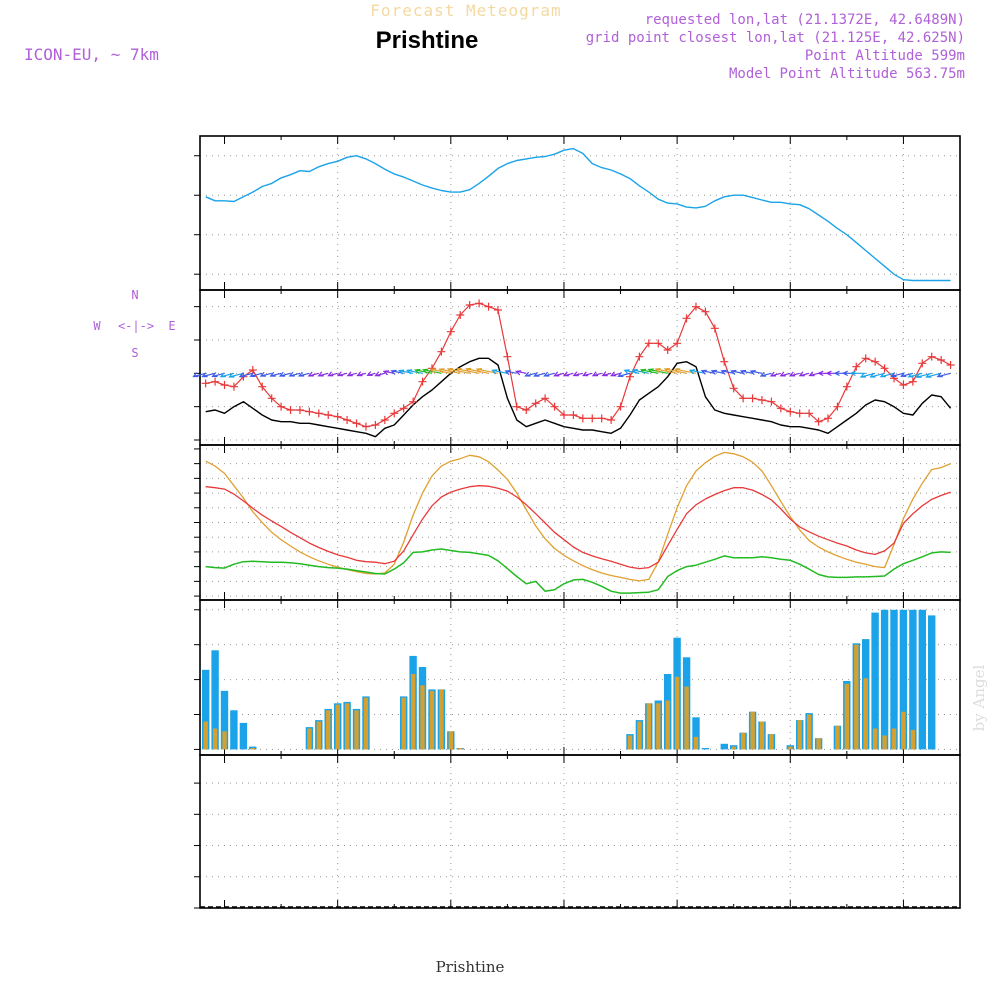 The width and height of the screenshot is (1000, 1000). Describe the element at coordinates (578, 365) in the screenshot. I see `series-wind-gust` at that location.